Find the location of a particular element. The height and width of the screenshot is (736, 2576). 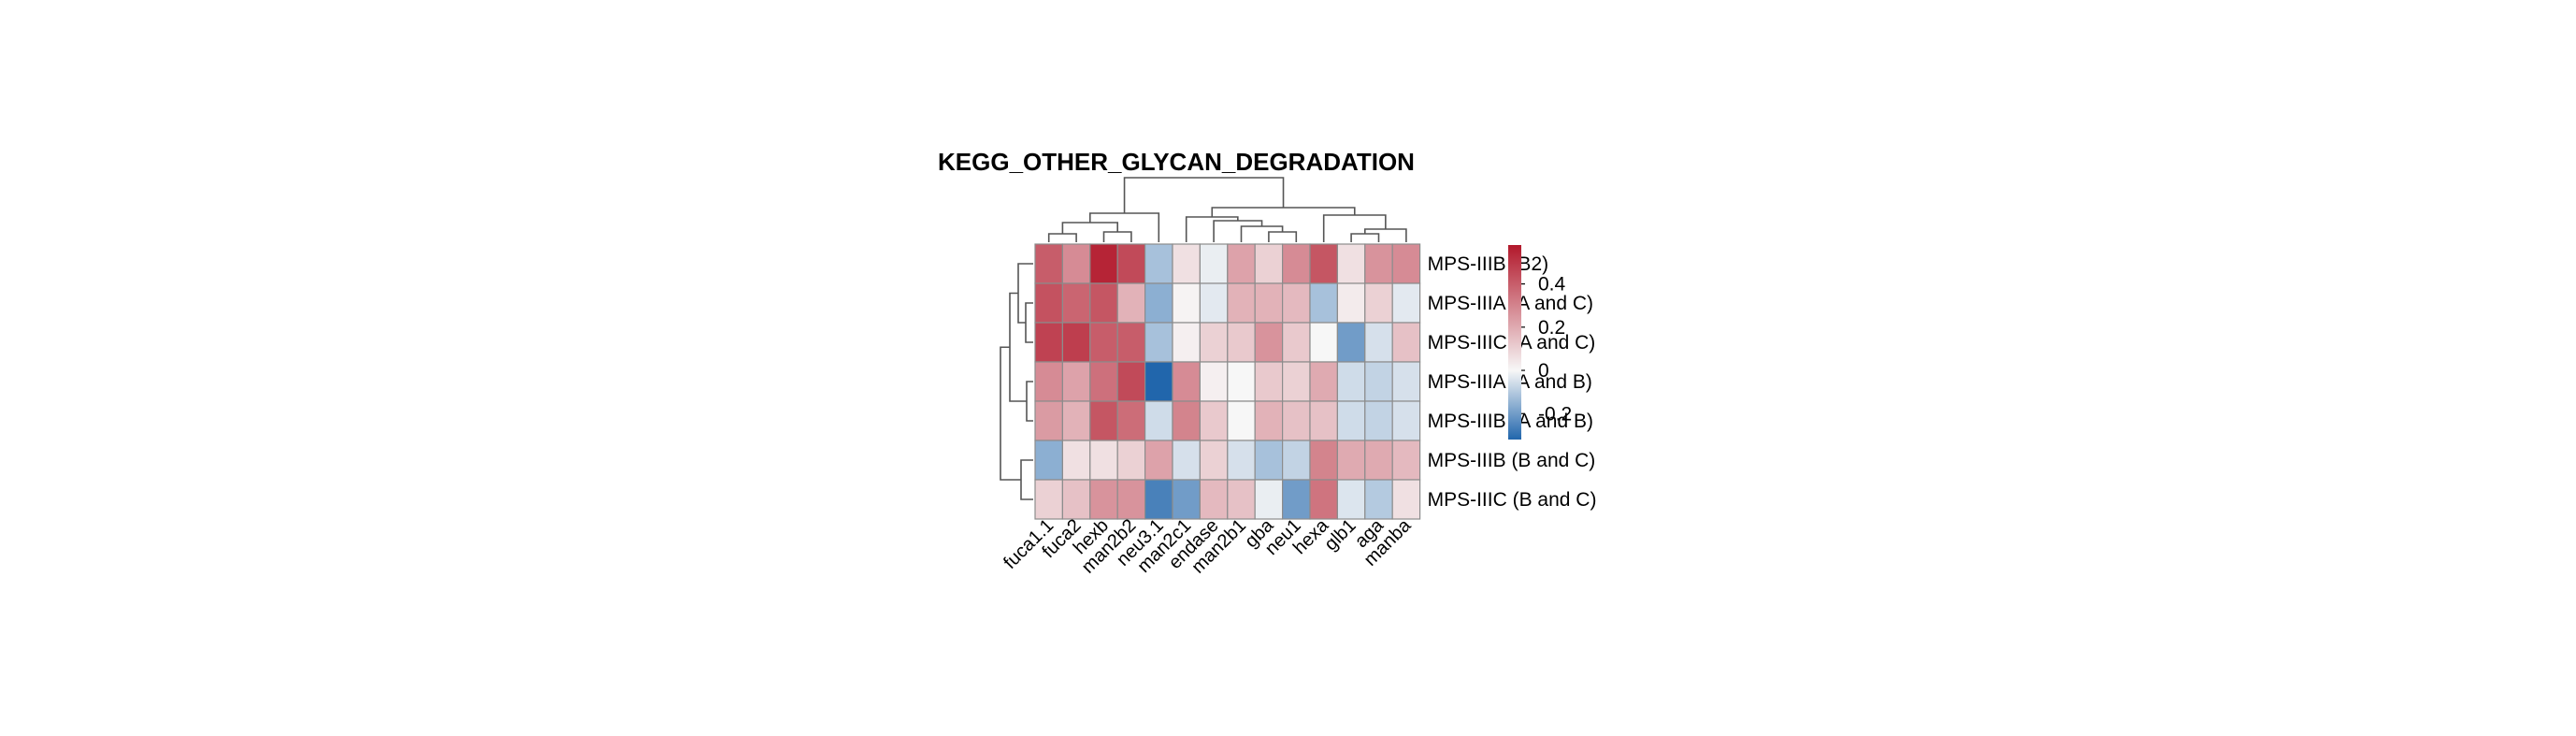

colorbar-tick-label: 0.2 is located at coordinates (1551, 328).